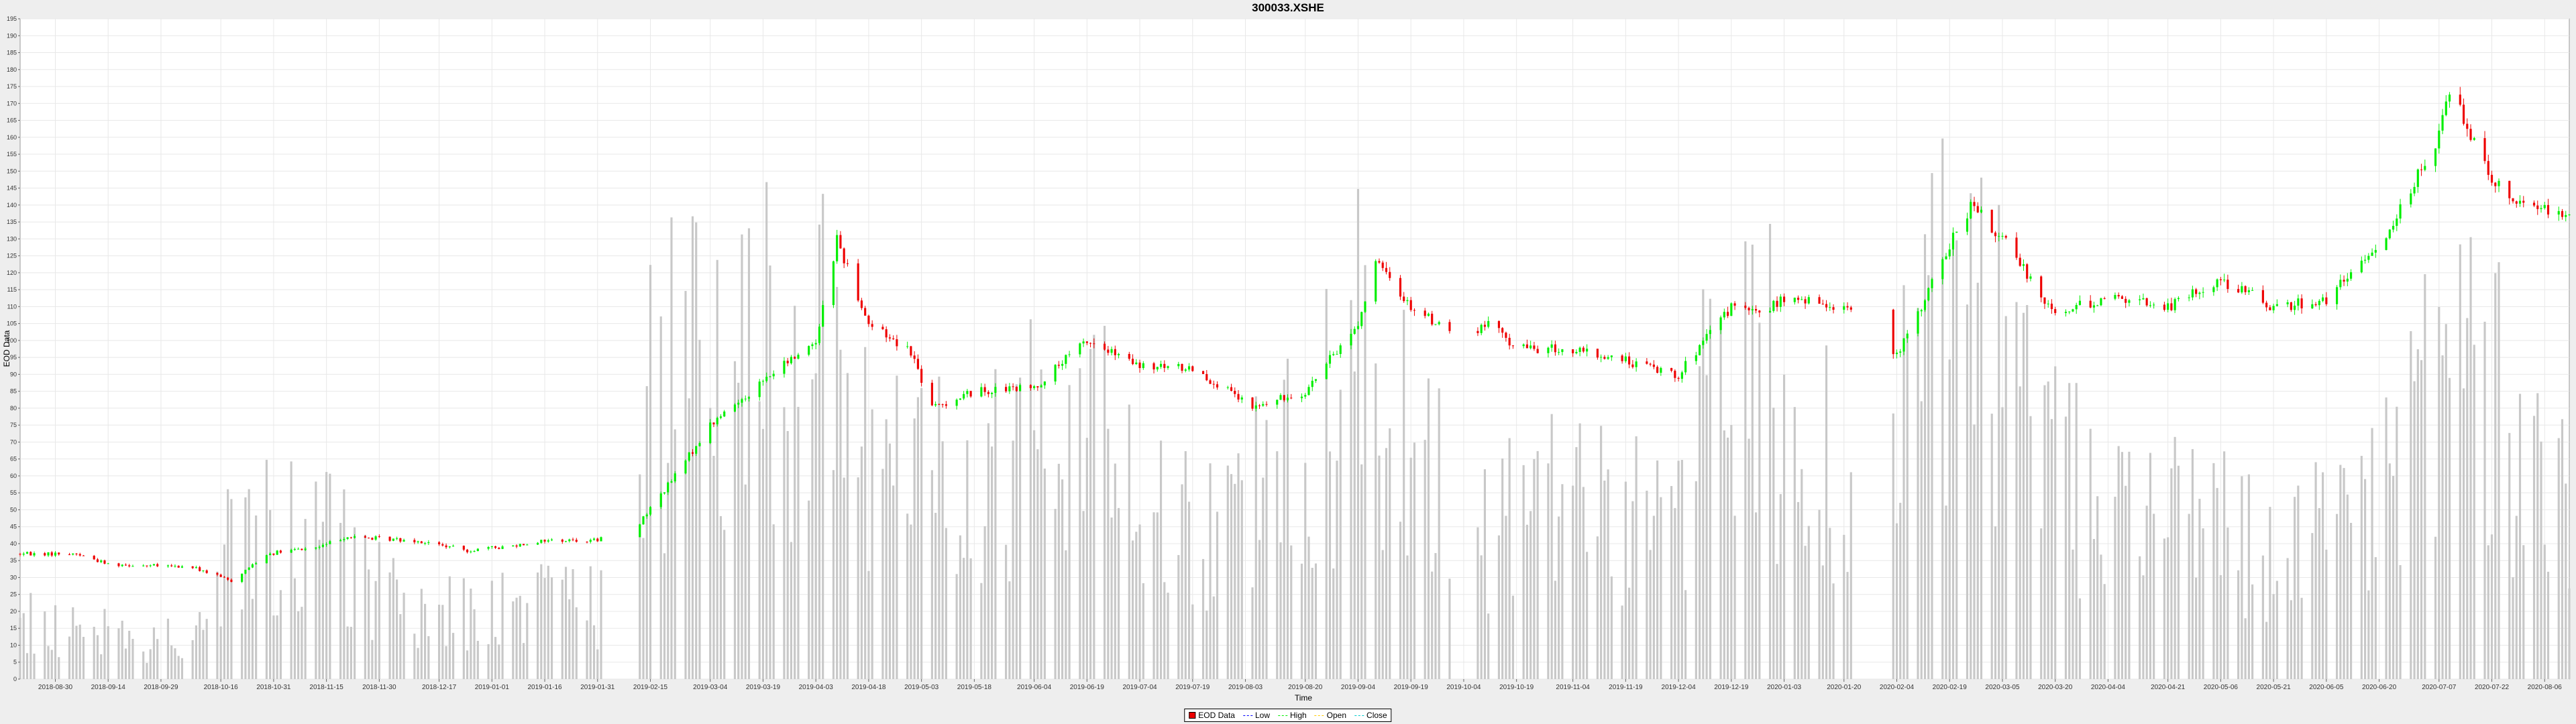 The width and height of the screenshot is (2576, 724). What do you see at coordinates (326, 687) in the screenshot?
I see `x-tick-label: 2018-11-15` at bounding box center [326, 687].